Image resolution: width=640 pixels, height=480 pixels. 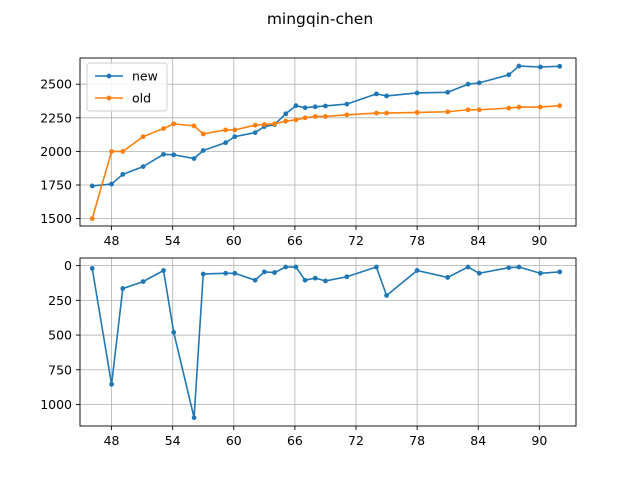 I want to click on y-tick-label: 0, so click(x=68, y=265).